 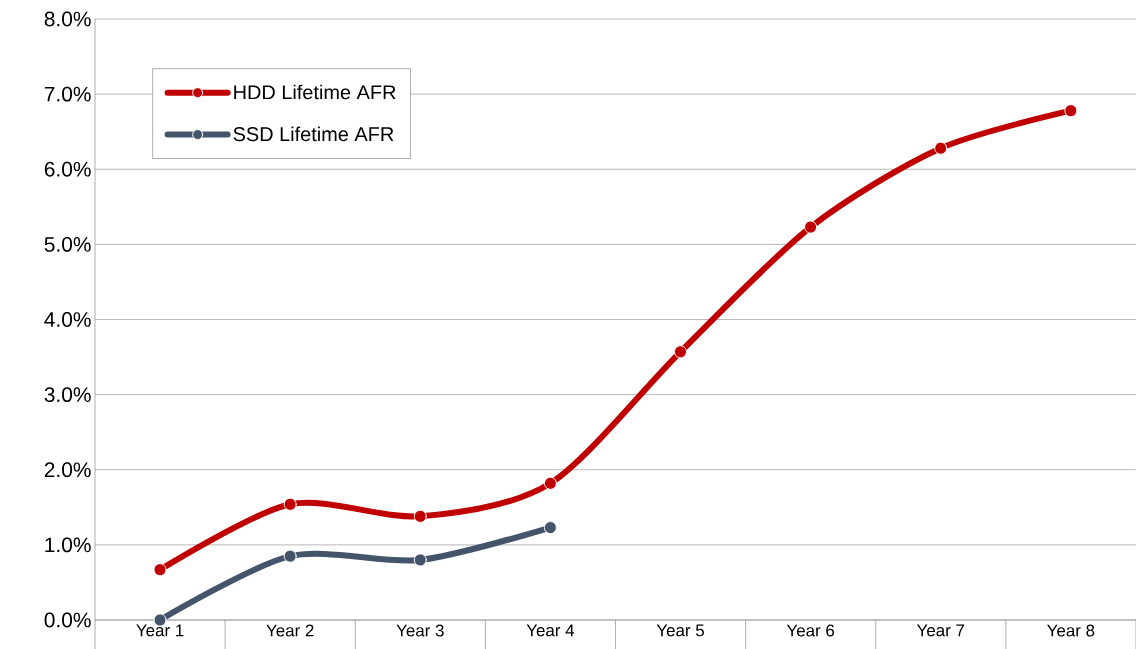 What do you see at coordinates (67, 244) in the screenshot?
I see `y-tick-label: 5.0%` at bounding box center [67, 244].